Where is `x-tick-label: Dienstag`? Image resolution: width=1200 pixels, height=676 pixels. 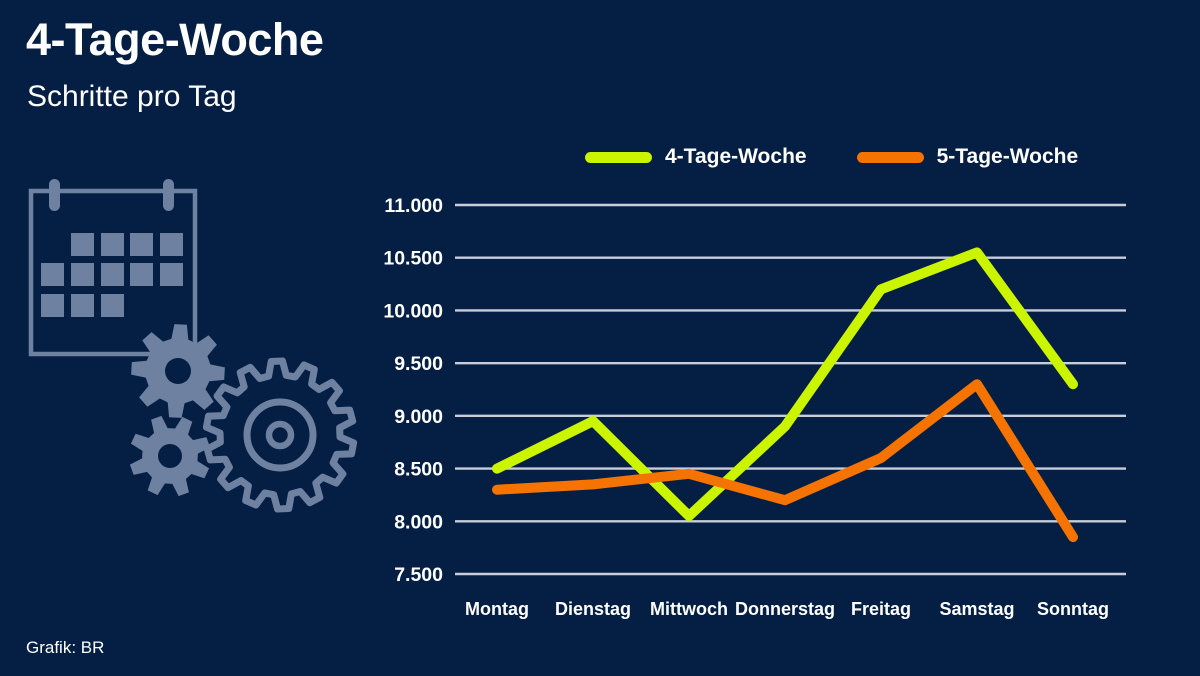
x-tick-label: Dienstag is located at coordinates (593, 609).